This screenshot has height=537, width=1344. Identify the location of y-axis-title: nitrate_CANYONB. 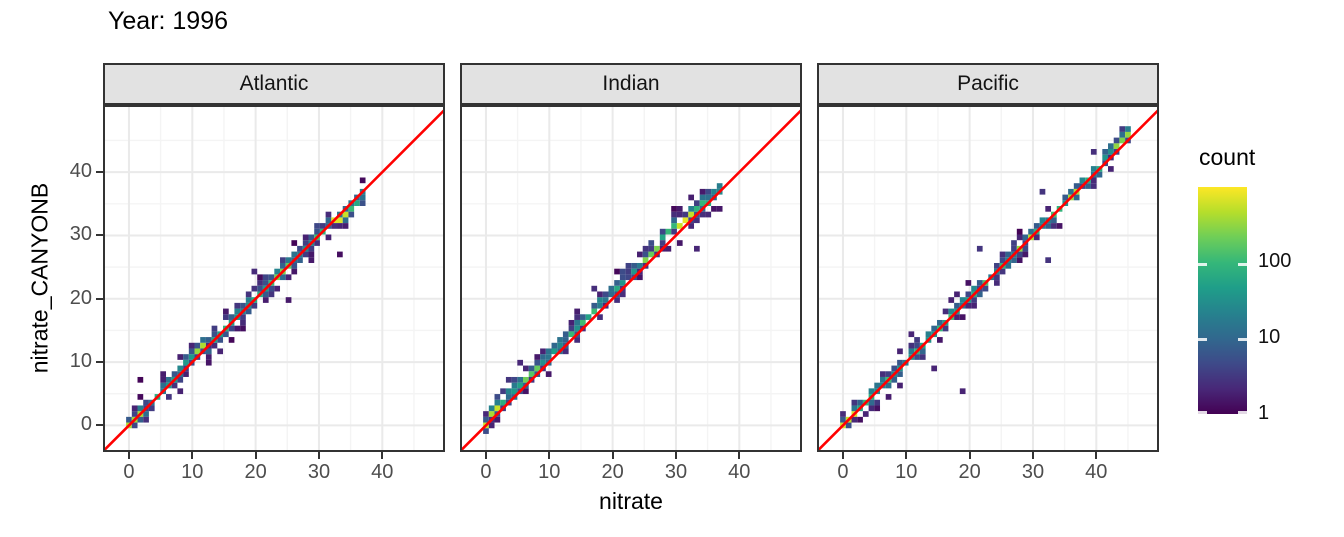
(39, 278).